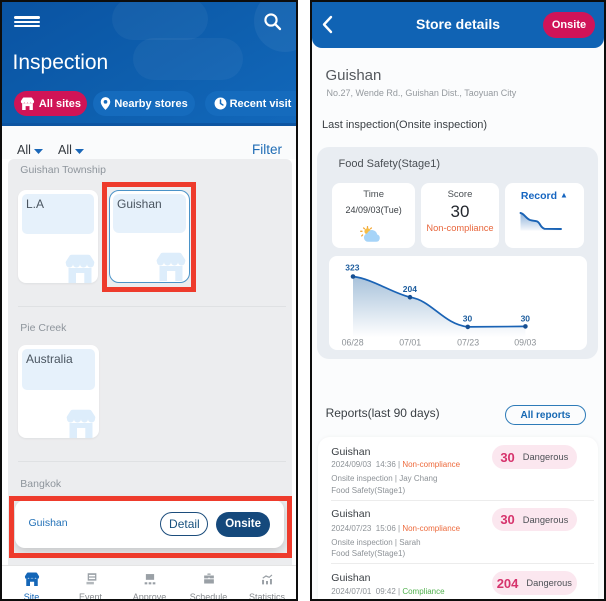 The width and height of the screenshot is (606, 601). What do you see at coordinates (352, 342) in the screenshot?
I see `svg-text: 06/28` at bounding box center [352, 342].